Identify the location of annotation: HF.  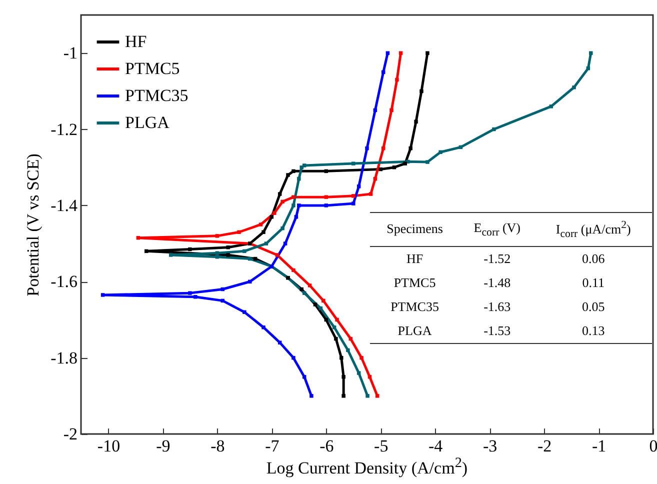
(414, 259).